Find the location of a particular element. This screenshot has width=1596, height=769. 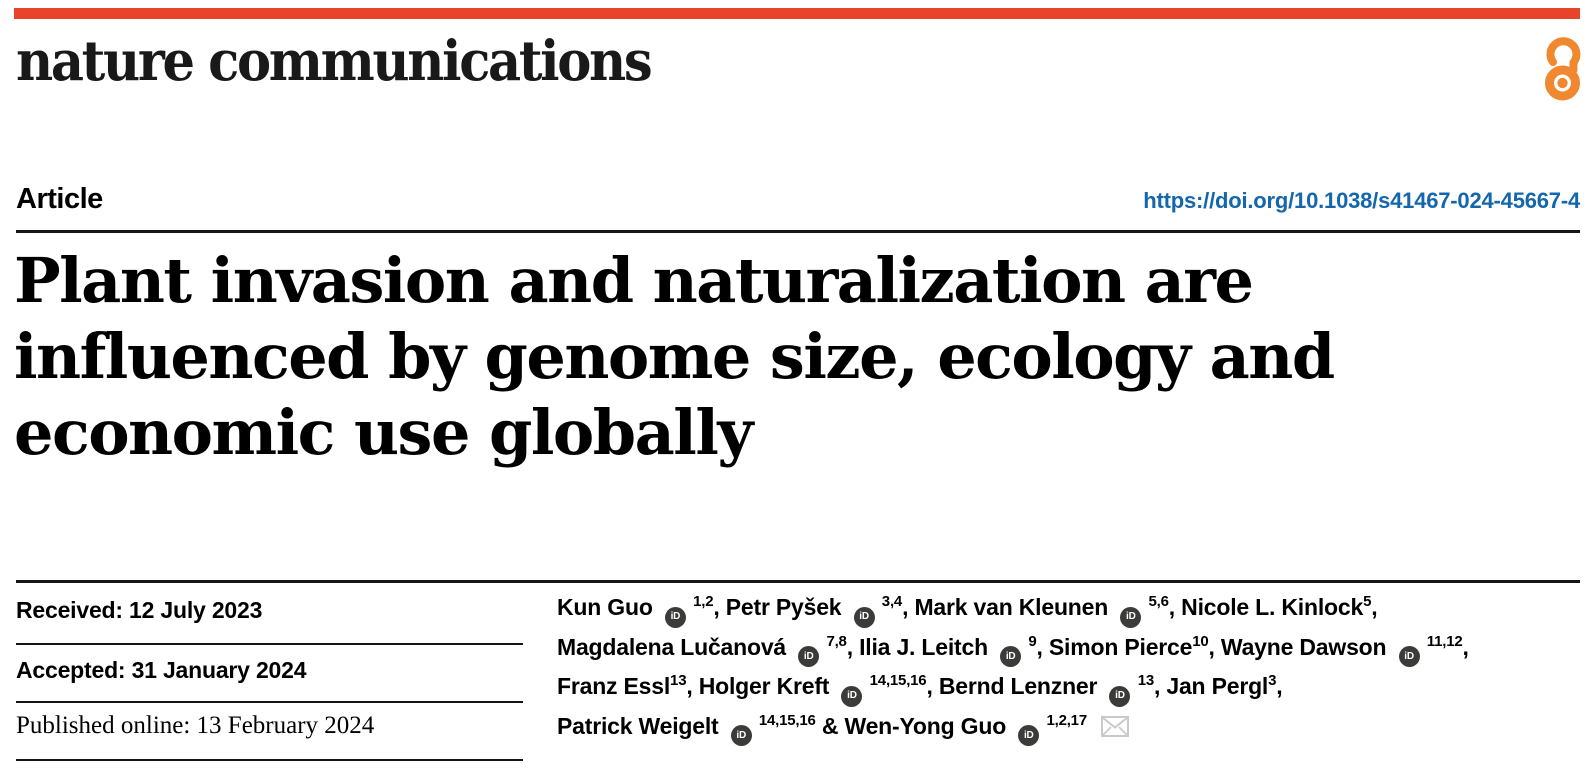

accepted-date: Accepted: 31 January 2024 is located at coordinates (161, 670).